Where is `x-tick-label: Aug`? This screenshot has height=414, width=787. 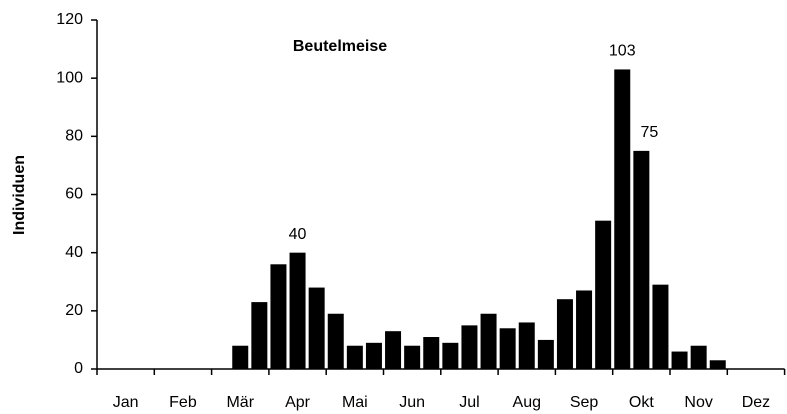
x-tick-label: Aug is located at coordinates (527, 402).